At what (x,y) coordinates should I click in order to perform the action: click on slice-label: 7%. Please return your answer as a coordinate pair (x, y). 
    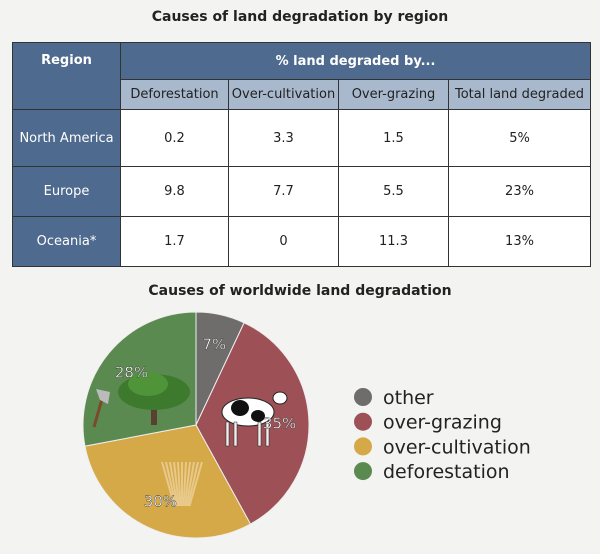
    Looking at the image, I should click on (214, 344).